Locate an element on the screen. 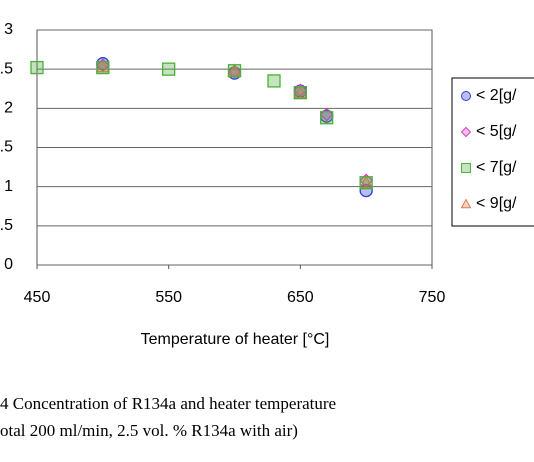  y-tick-label: 0.5 is located at coordinates (6, 225).